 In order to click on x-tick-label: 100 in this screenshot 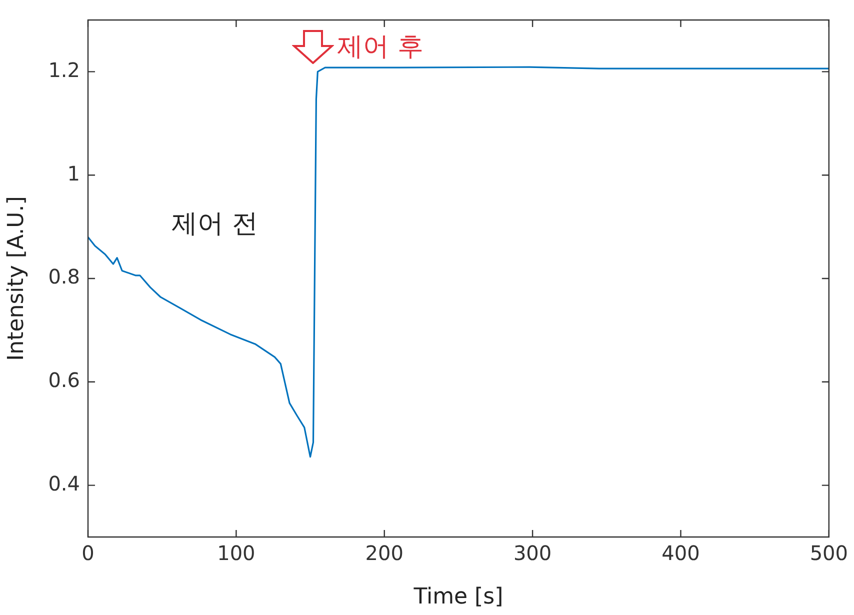, I will do `click(236, 553)`.